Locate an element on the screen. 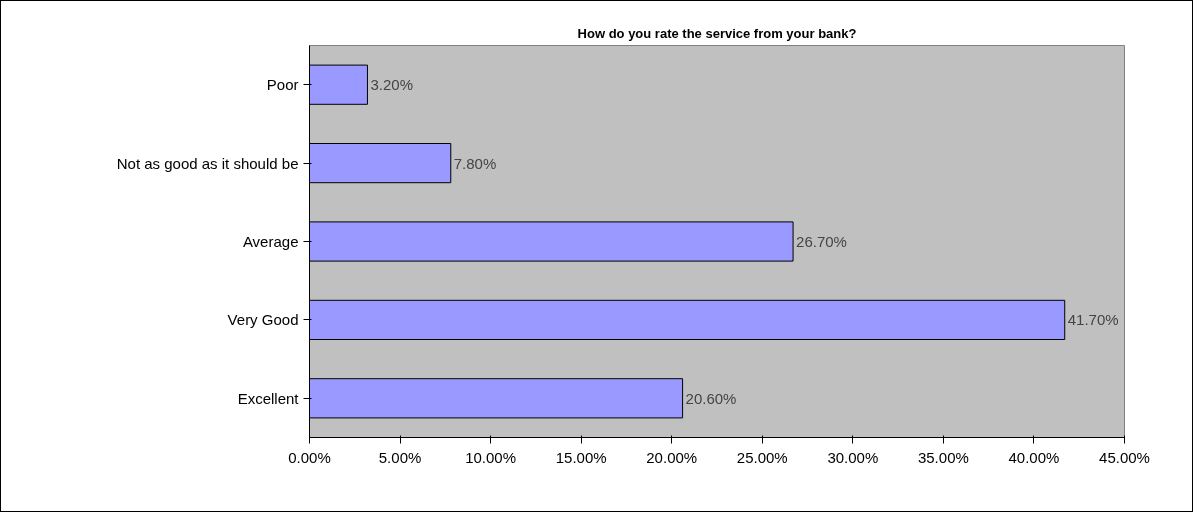  x-tick-label: 5.00% is located at coordinates (400, 457).